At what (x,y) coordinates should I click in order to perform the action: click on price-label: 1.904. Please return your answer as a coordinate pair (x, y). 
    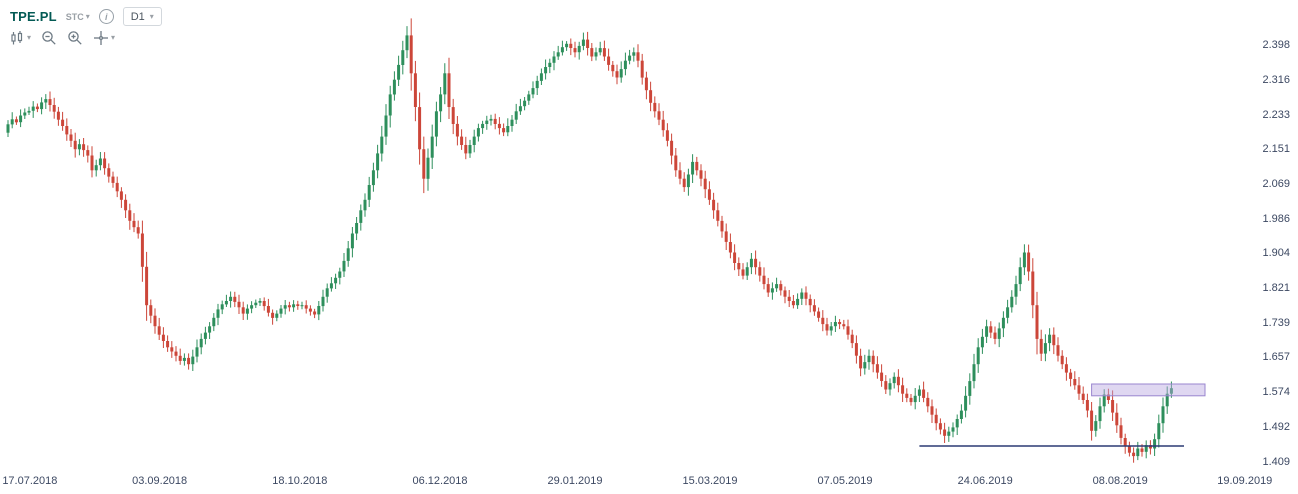
    Looking at the image, I should click on (1276, 253).